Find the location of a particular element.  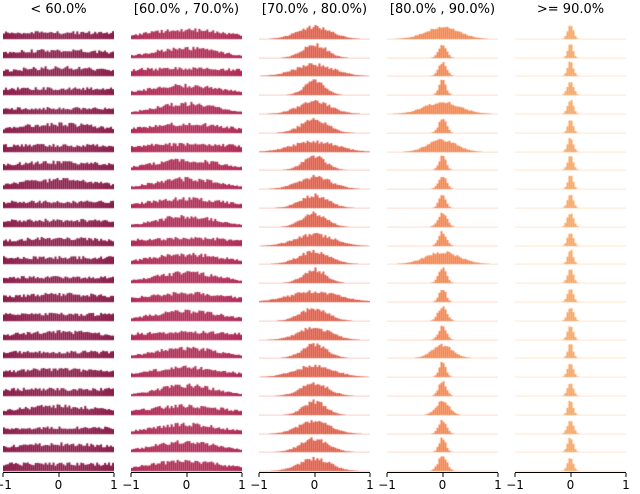

column-title: [70.0% , 80.0%) is located at coordinates (314, 9).